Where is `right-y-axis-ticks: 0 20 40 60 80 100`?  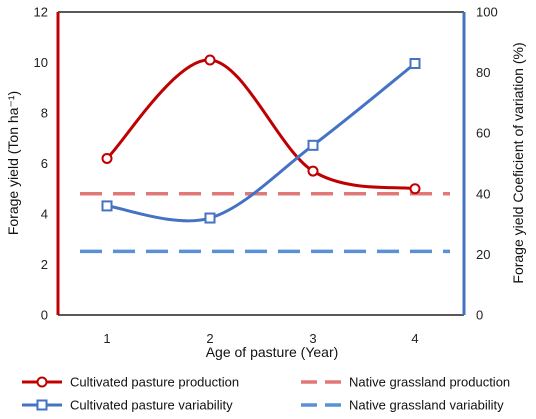 right-y-axis-ticks: 0 20 40 60 80 100 is located at coordinates (487, 164).